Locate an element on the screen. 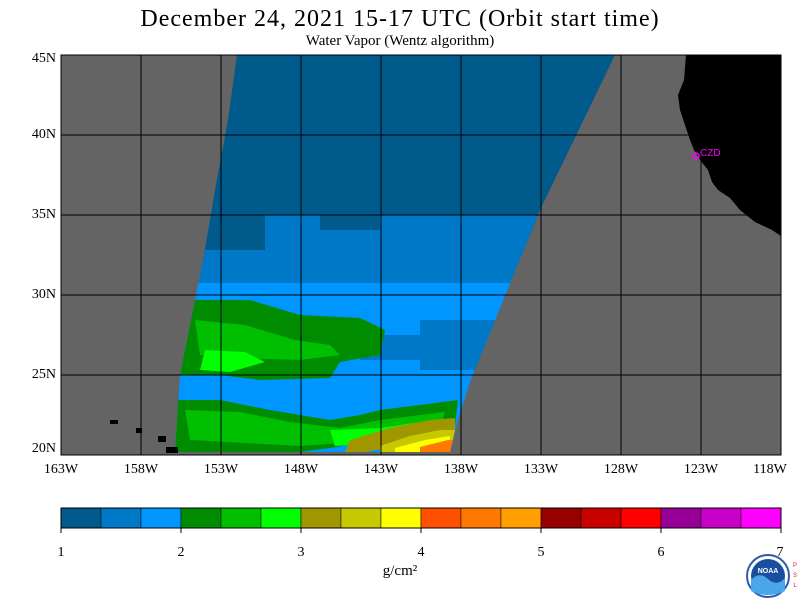 This screenshot has width=800, height=600. psl-letters: P is located at coordinates (795, 566).